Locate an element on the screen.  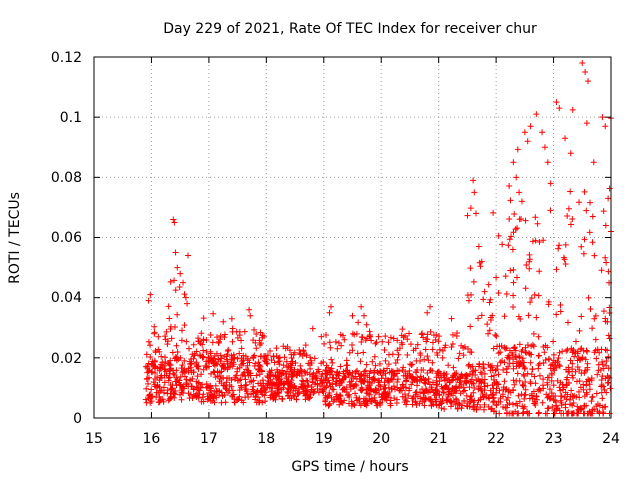
y-axis-label: ROTI / TECUs is located at coordinates (15, 238).